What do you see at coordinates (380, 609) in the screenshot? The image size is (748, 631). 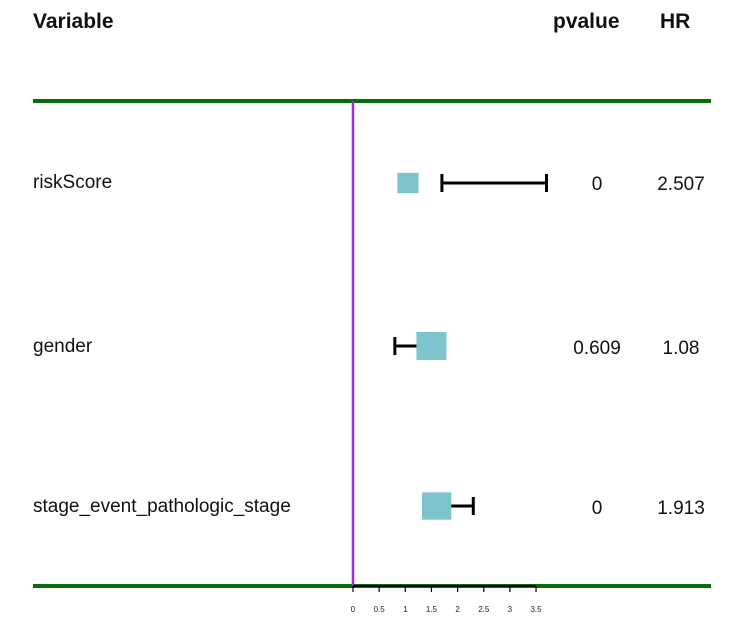 I see `x-tick-label-1: 0.5` at bounding box center [380, 609].